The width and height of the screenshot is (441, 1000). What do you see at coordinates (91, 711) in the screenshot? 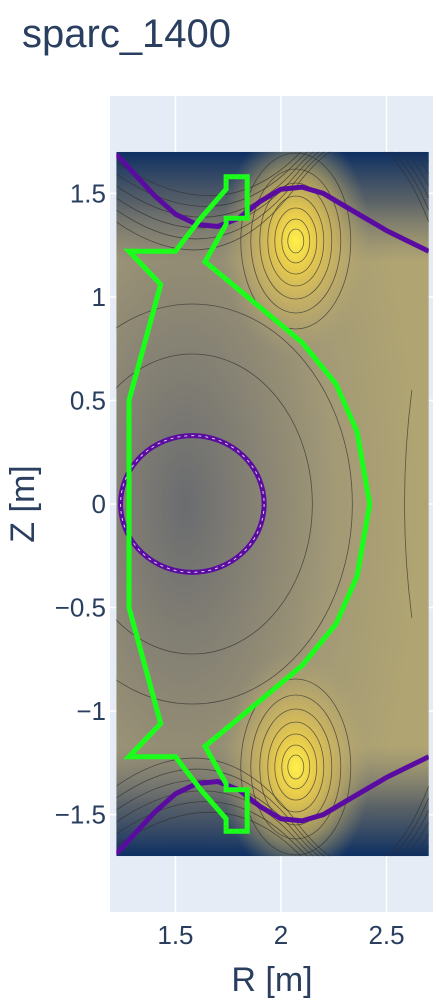
I see `y-tick-label: −1` at bounding box center [91, 711].